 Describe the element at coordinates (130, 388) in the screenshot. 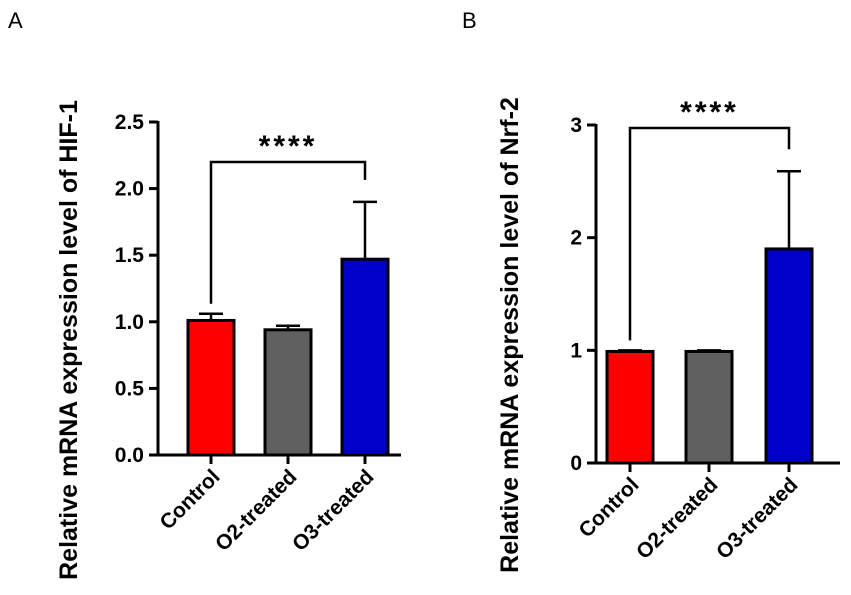

I see `y-tick-label: 0.5` at that location.